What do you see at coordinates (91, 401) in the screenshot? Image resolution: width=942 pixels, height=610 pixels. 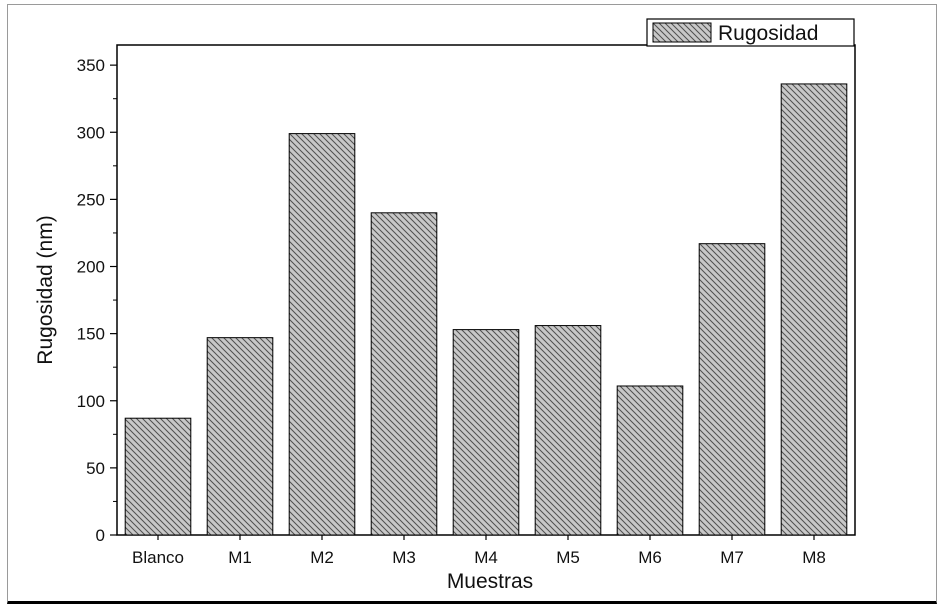 I see `y-tick-label: 100` at bounding box center [91, 401].